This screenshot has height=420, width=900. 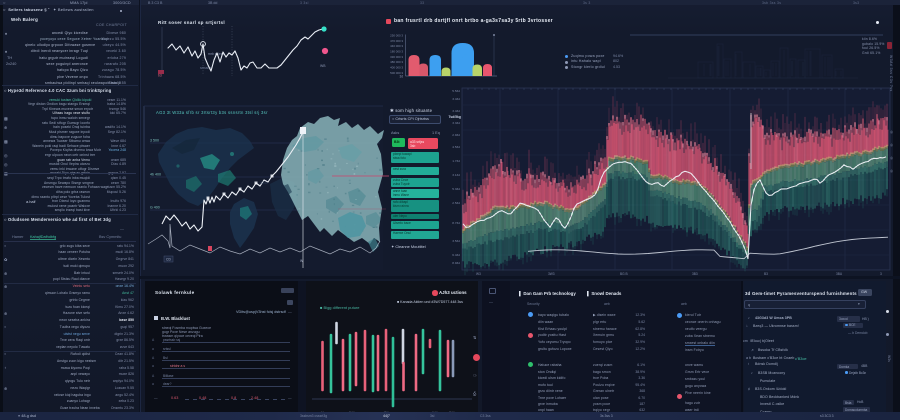 What do you see at coordinates (396, 57) in the screenshot?
I see `svg-text: 330 000 3` at bounding box center [396, 57].